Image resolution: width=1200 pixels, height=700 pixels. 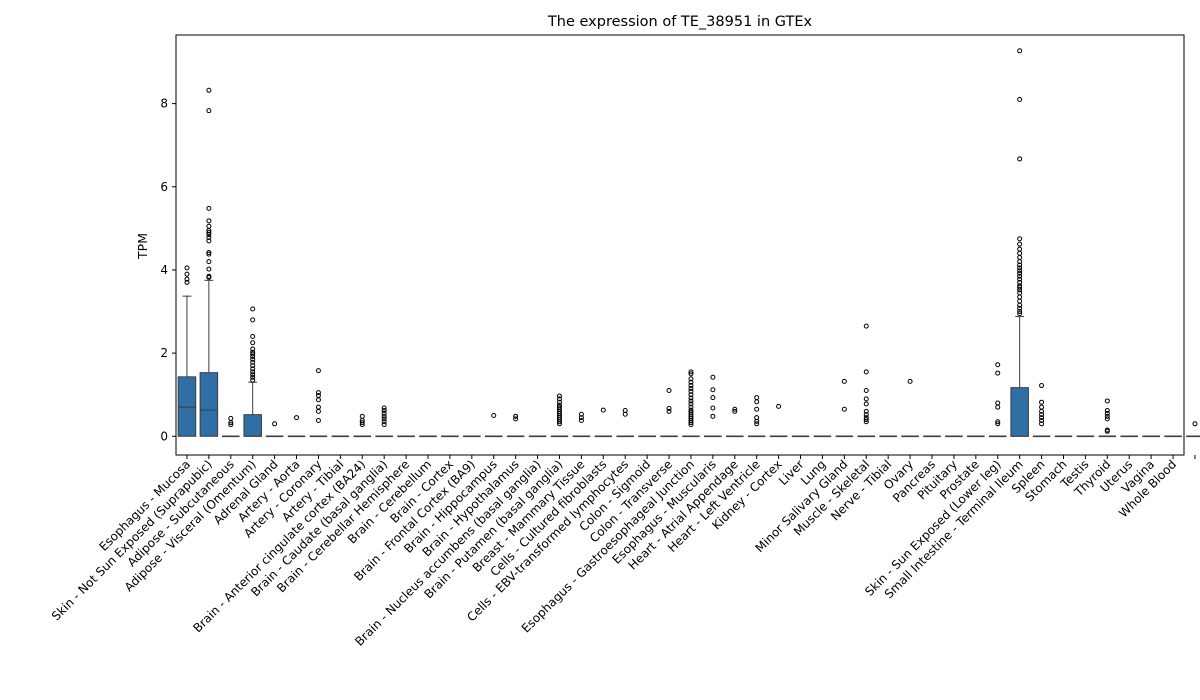 I want to click on y-tick-label: 0, so click(x=164, y=436).